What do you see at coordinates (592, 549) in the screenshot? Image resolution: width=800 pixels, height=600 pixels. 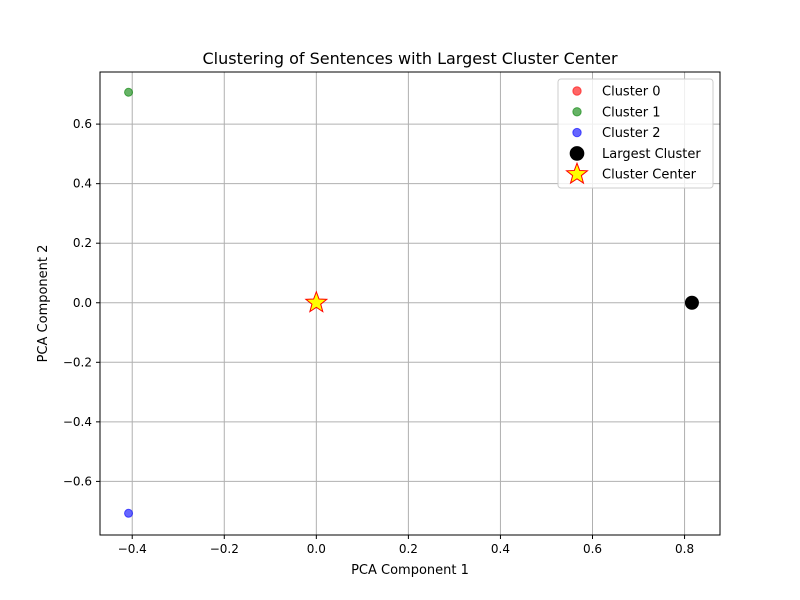 I see `x-tick-label: 0.6` at bounding box center [592, 549].